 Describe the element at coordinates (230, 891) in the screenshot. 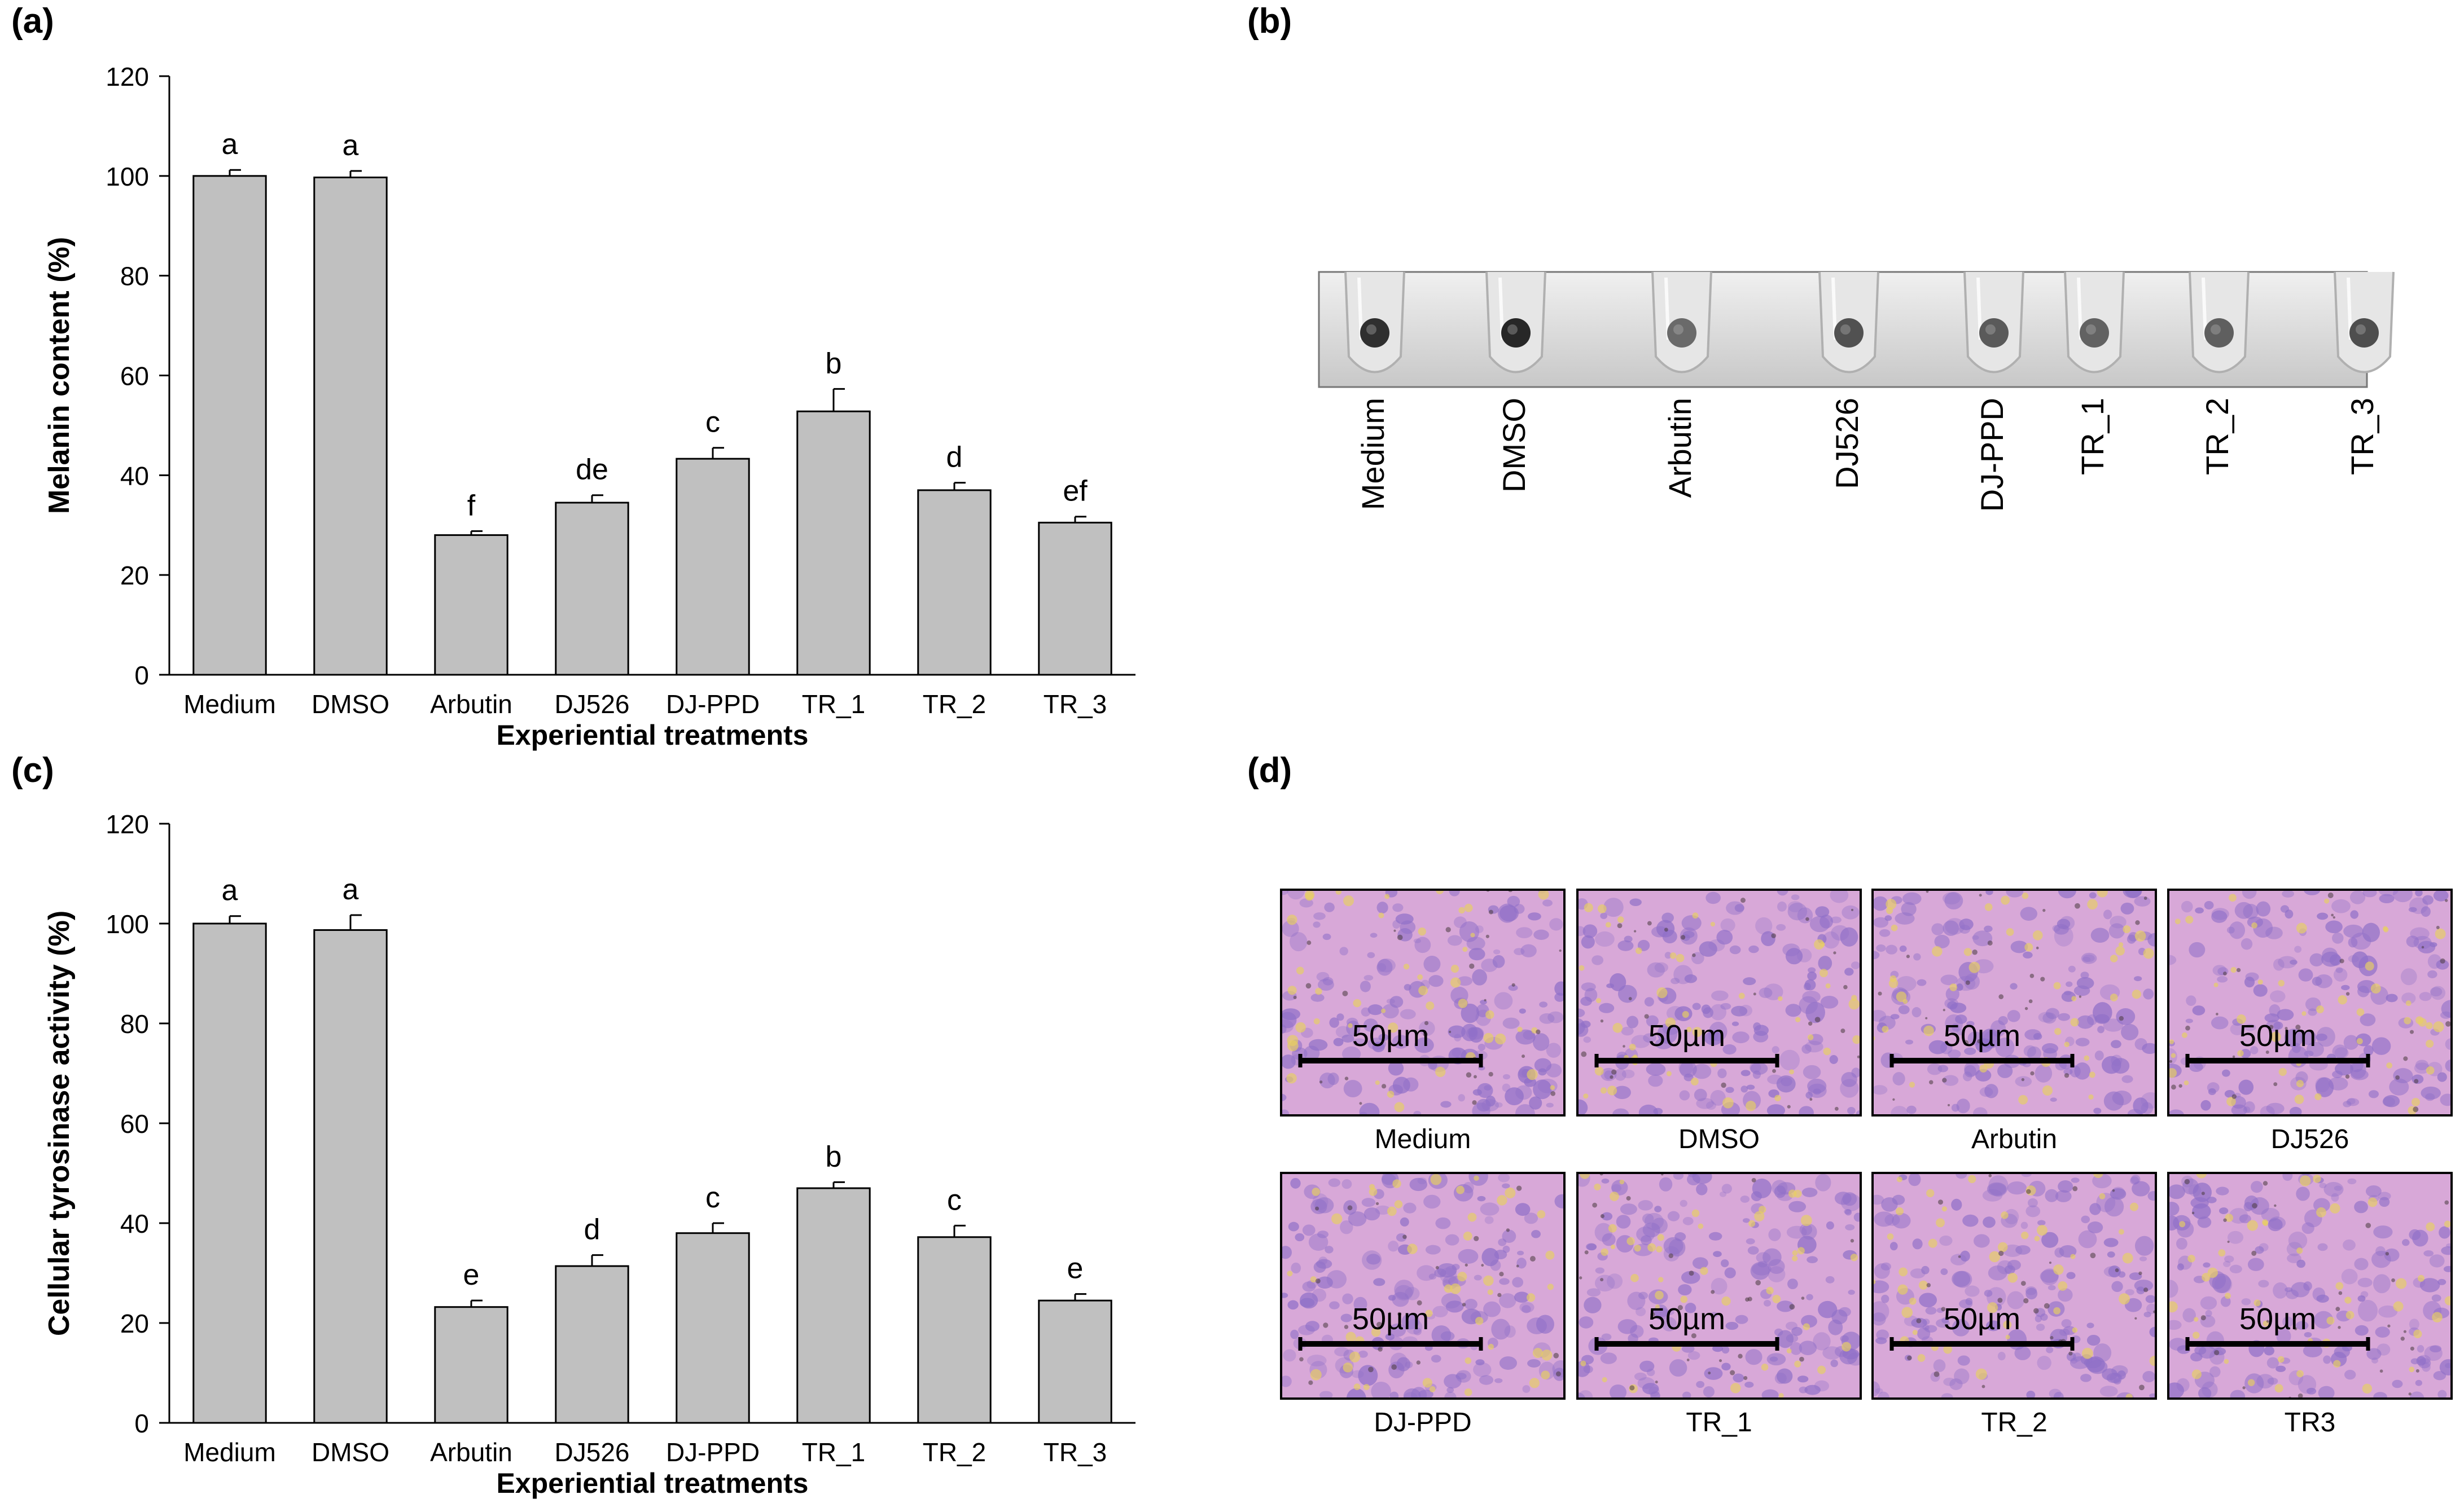

I see `significance-letter: a` at that location.